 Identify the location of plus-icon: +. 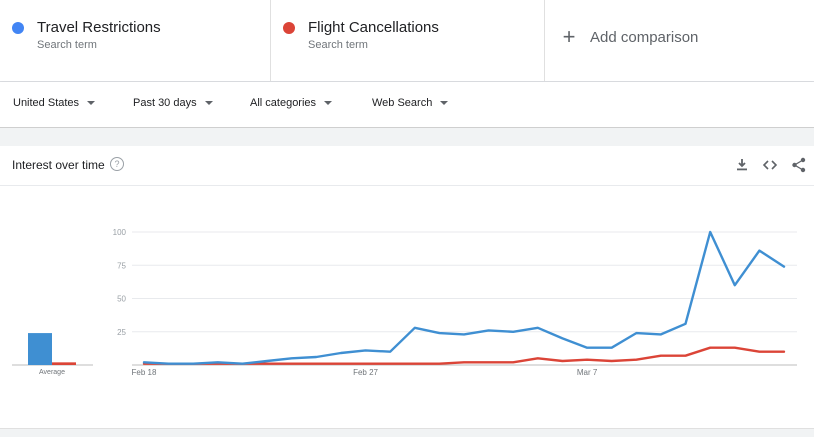
(569, 36).